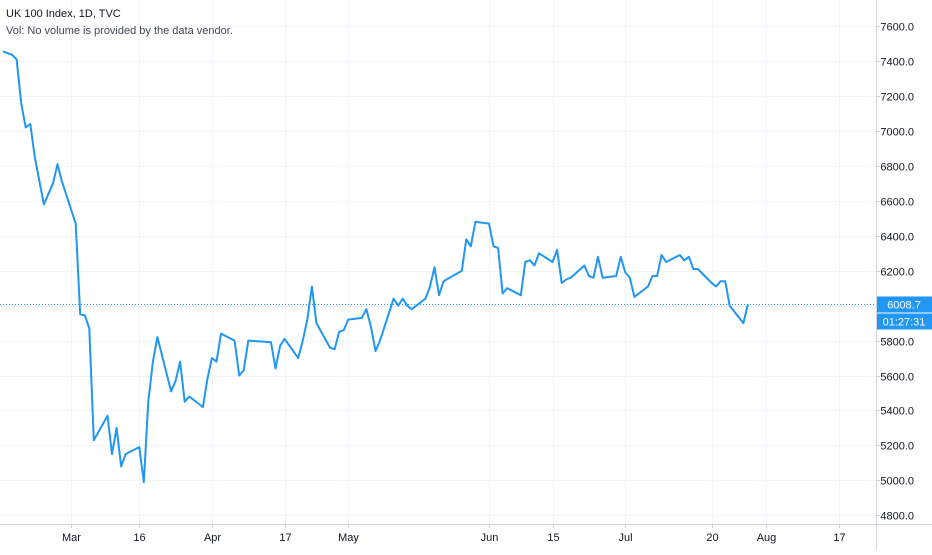 The image size is (932, 555). I want to click on x-tick-label: Jul, so click(625, 538).